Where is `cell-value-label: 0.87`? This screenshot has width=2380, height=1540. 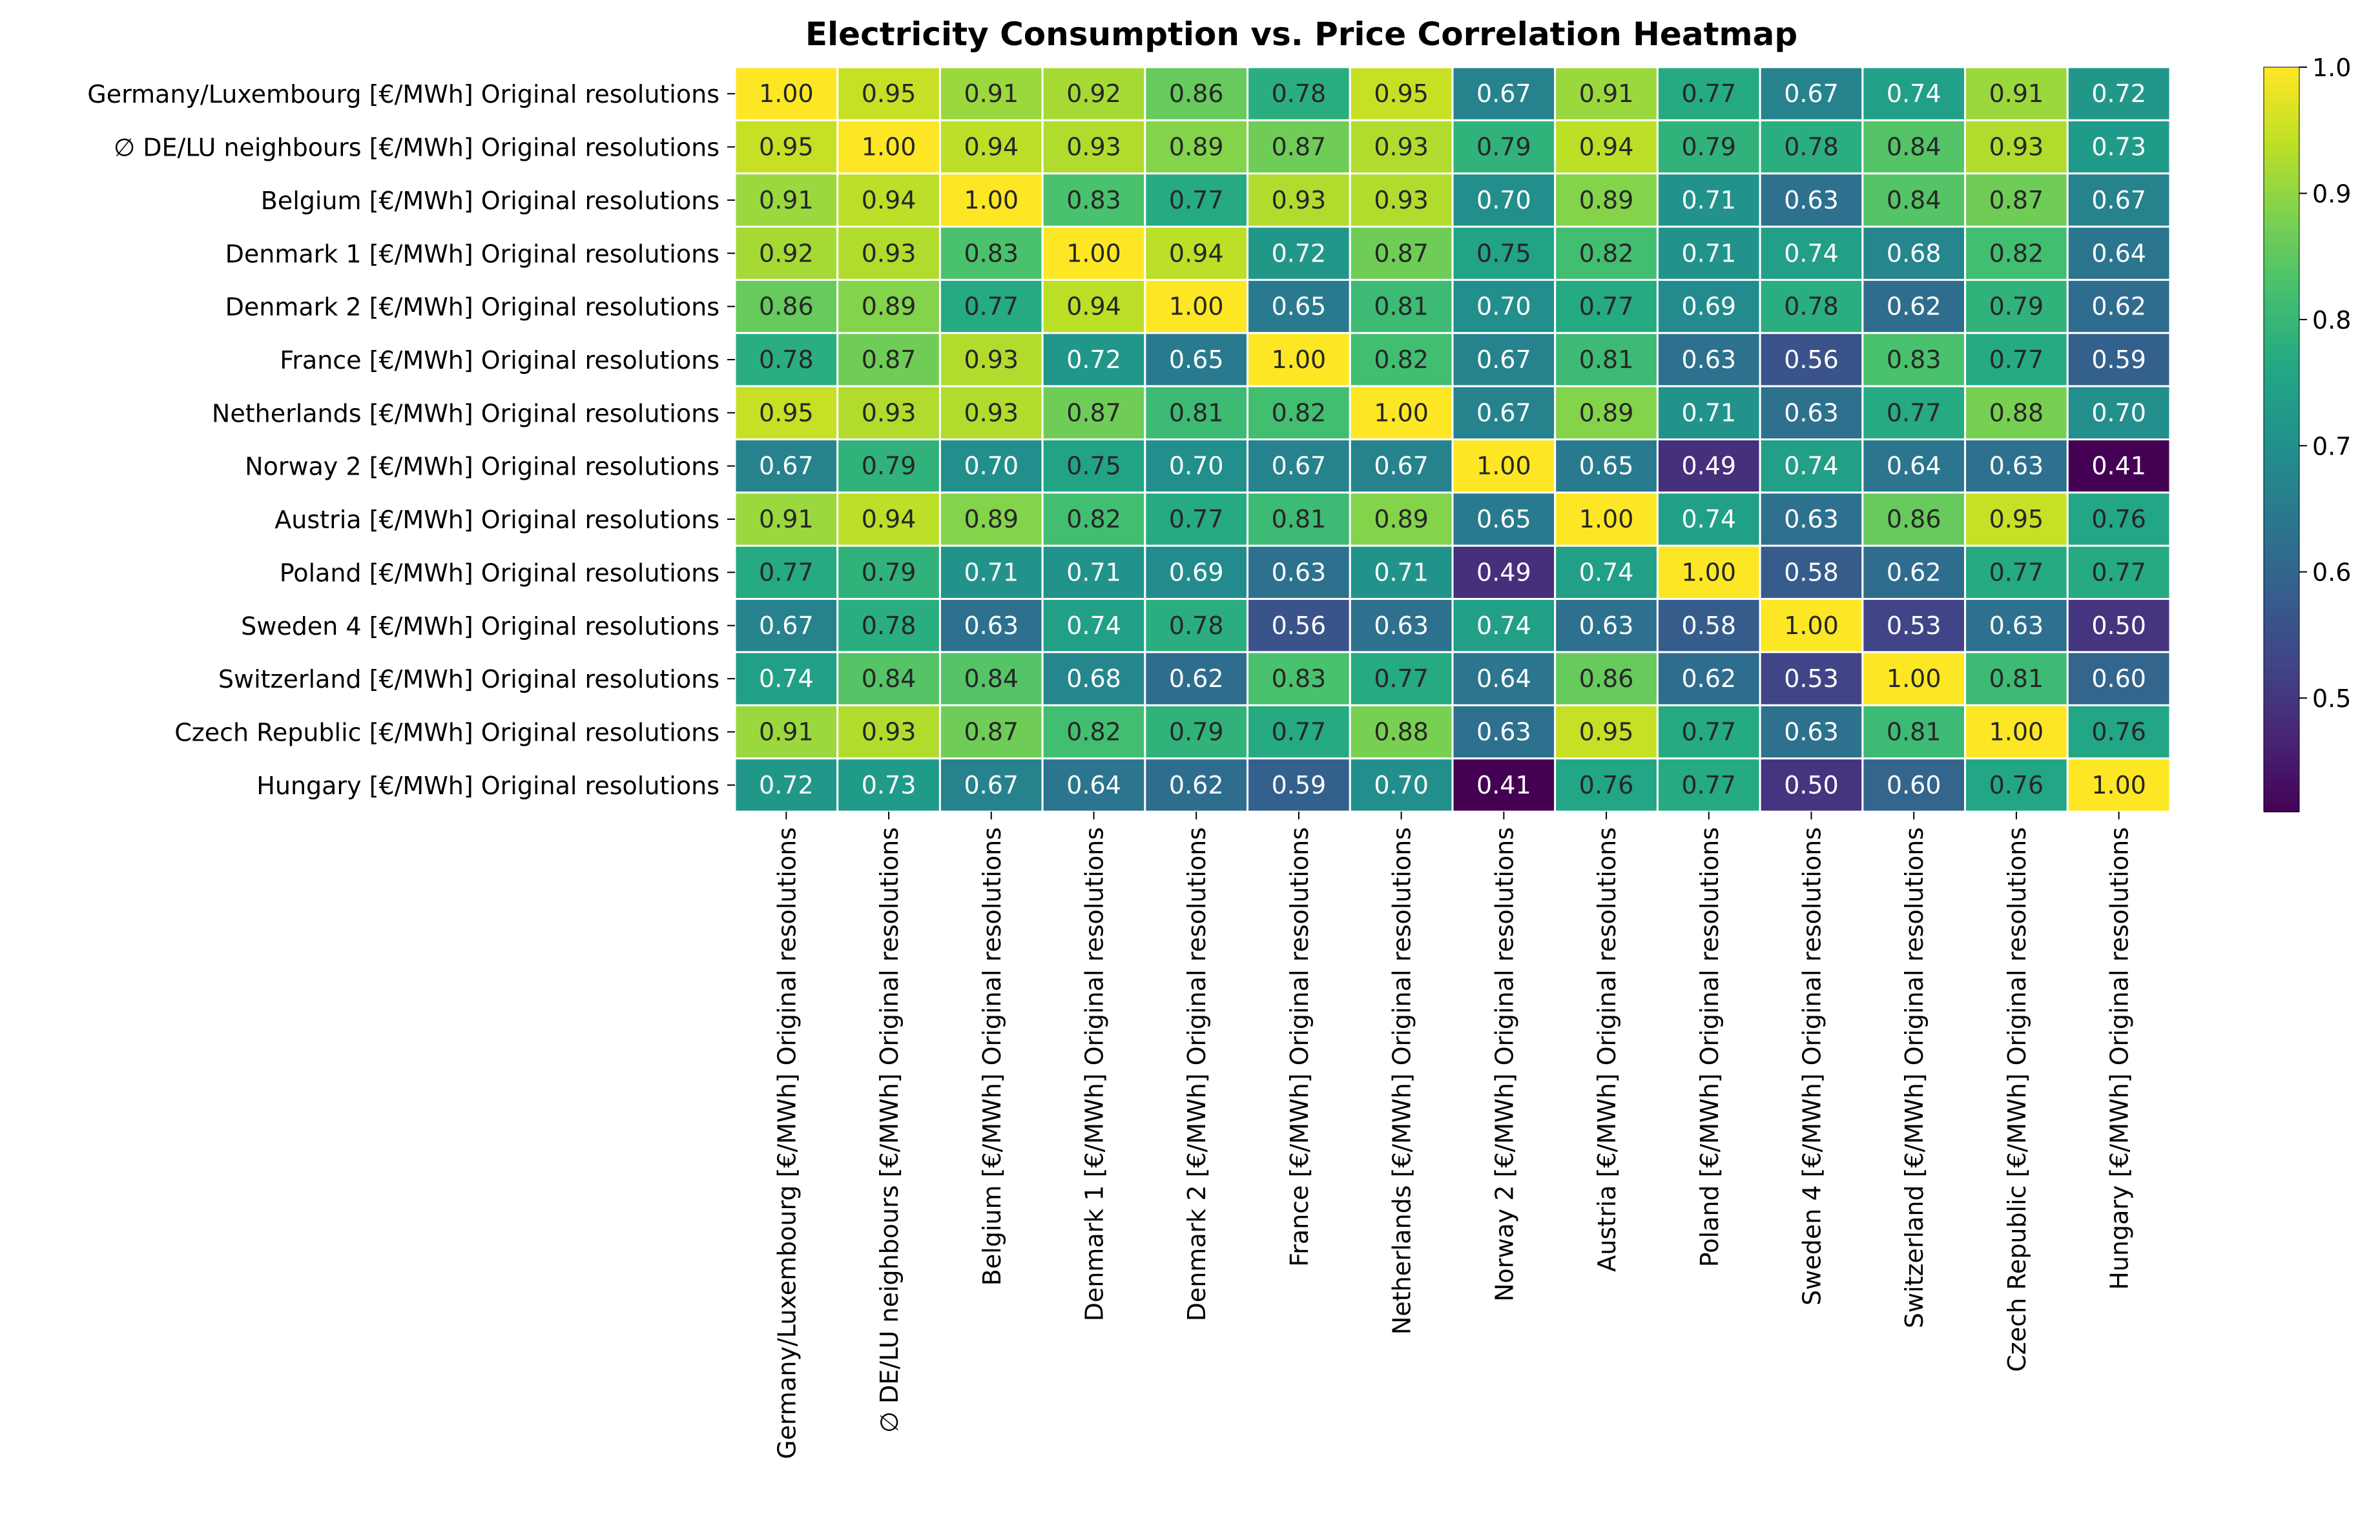
cell-value-label: 0.87 is located at coordinates (889, 359).